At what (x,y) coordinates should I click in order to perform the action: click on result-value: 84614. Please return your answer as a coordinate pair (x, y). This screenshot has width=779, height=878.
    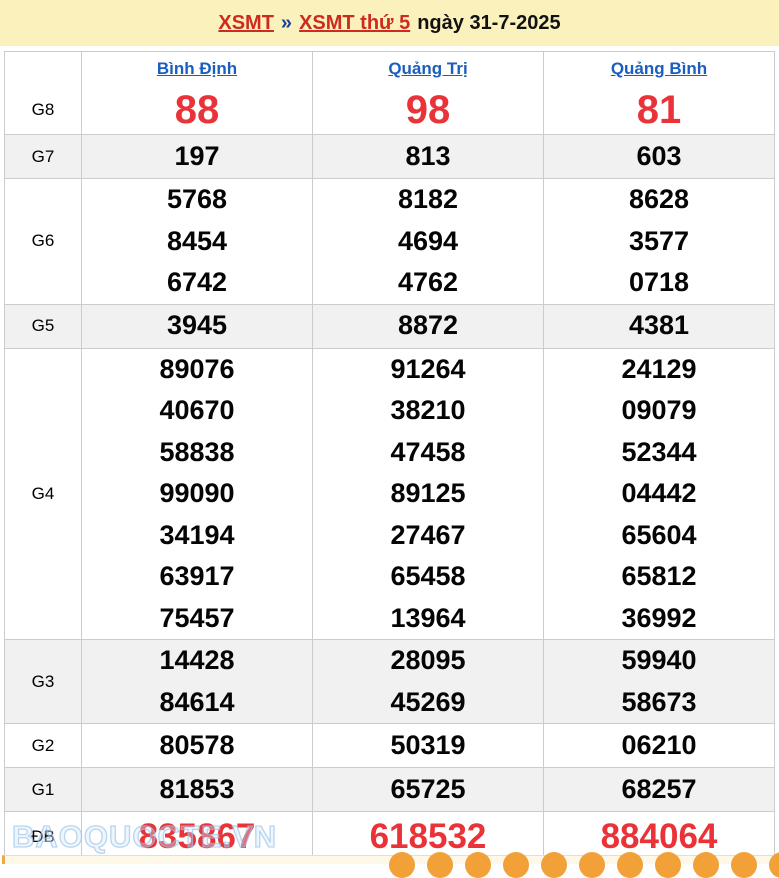
    Looking at the image, I should click on (197, 701).